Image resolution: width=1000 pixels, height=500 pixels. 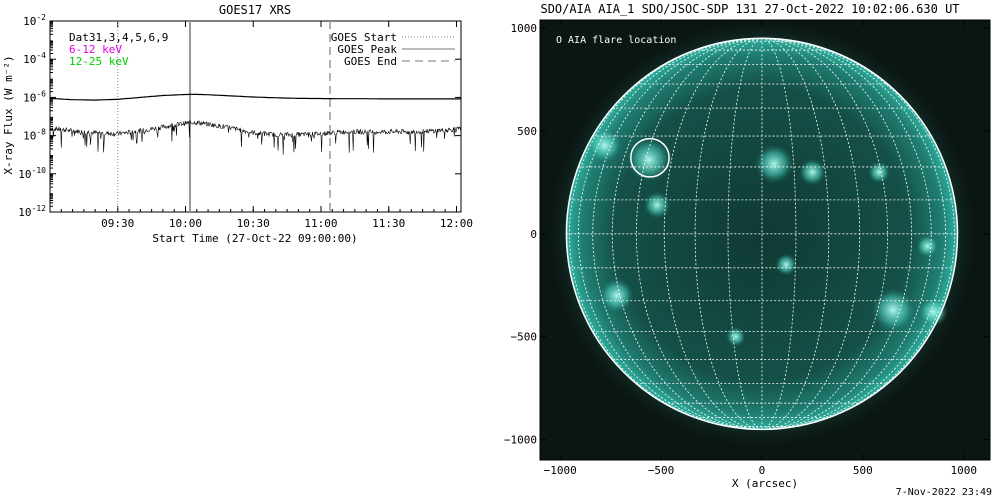 What do you see at coordinates (95, 49) in the screenshot?
I see `lc-annotation: 6-12 keV` at bounding box center [95, 49].